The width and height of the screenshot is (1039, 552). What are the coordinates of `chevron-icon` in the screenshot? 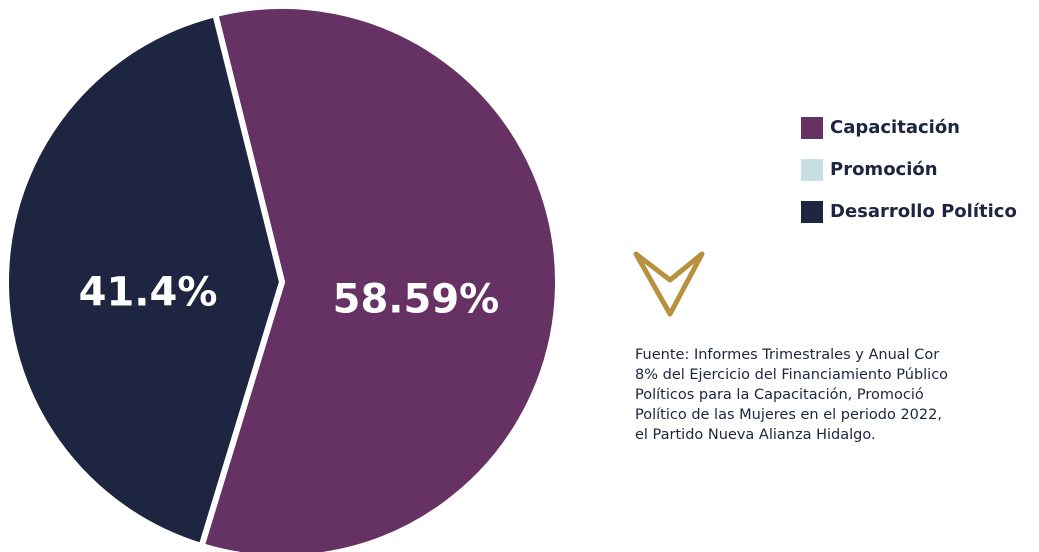 It's located at (669, 284).